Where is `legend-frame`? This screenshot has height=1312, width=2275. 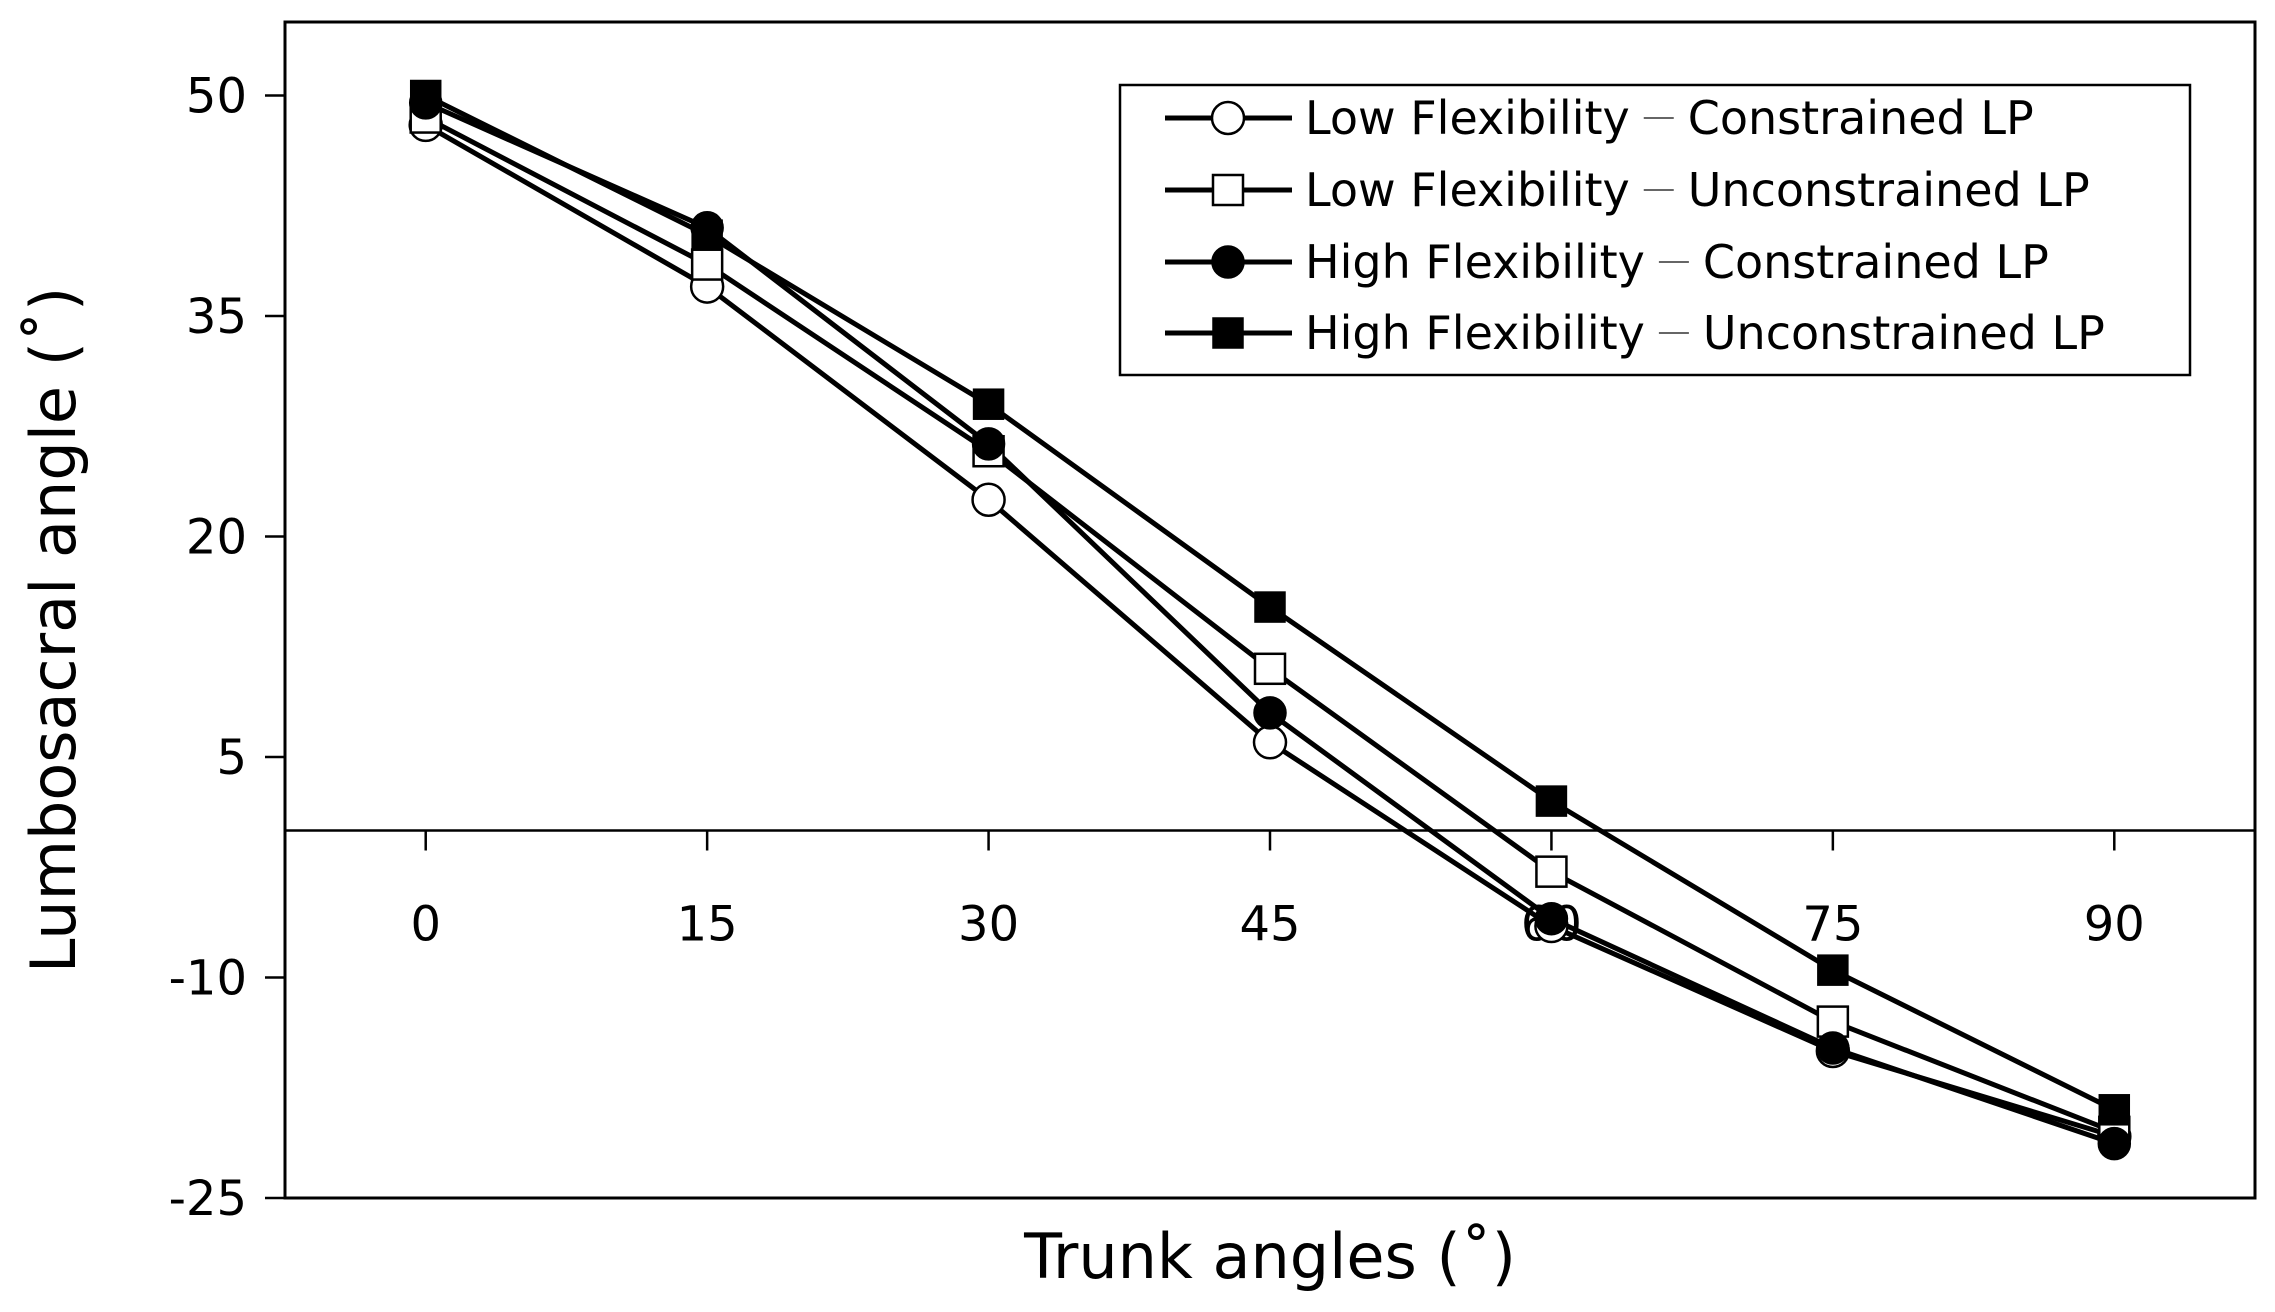
legend-frame is located at coordinates (1655, 230).